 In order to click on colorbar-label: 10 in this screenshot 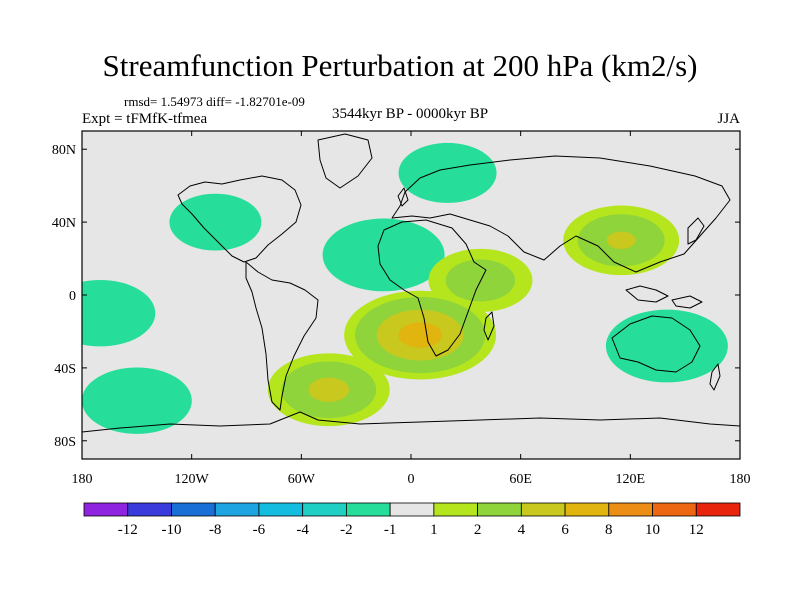, I will do `click(652, 530)`.